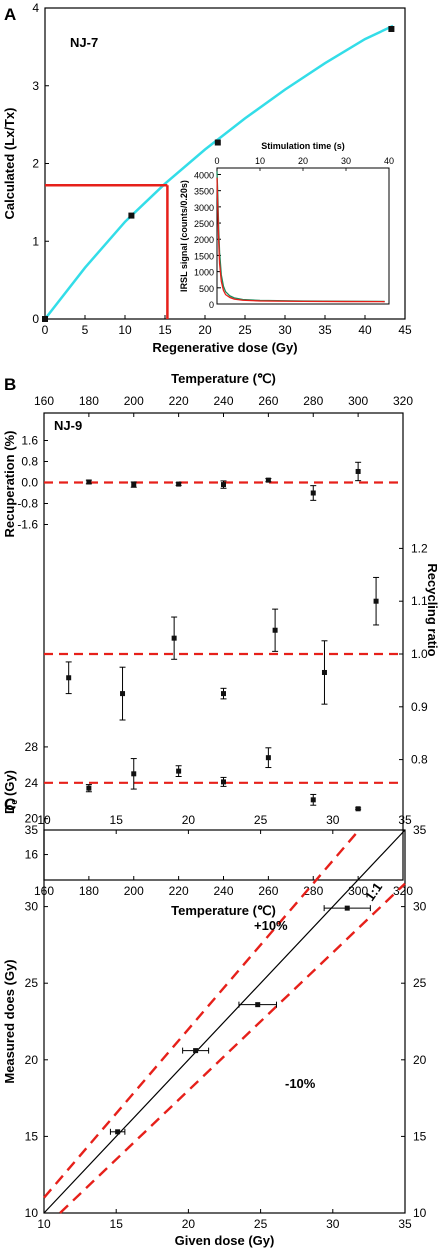  What do you see at coordinates (10, 804) in the screenshot?
I see `panel-c-letter: C` at bounding box center [10, 804].